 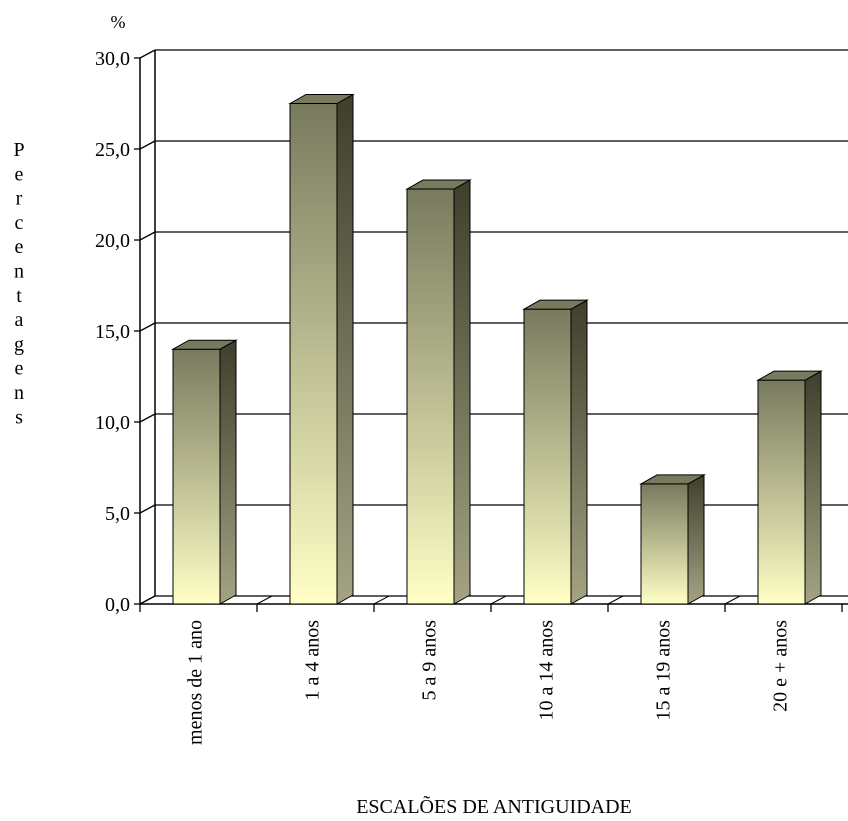 I want to click on x-tick-label: 10 a 14 anos, so click(x=547, y=670).